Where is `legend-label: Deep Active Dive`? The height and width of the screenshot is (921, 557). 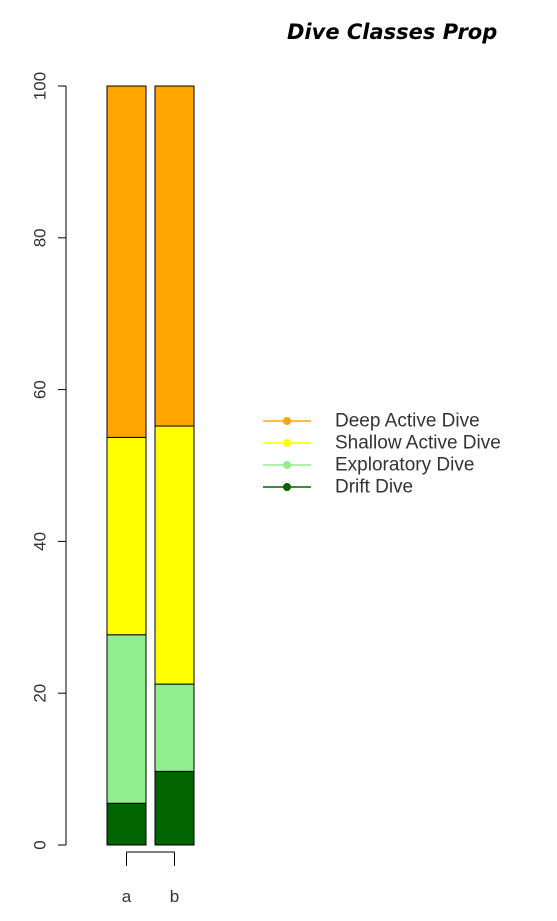 legend-label: Deep Active Dive is located at coordinates (407, 421).